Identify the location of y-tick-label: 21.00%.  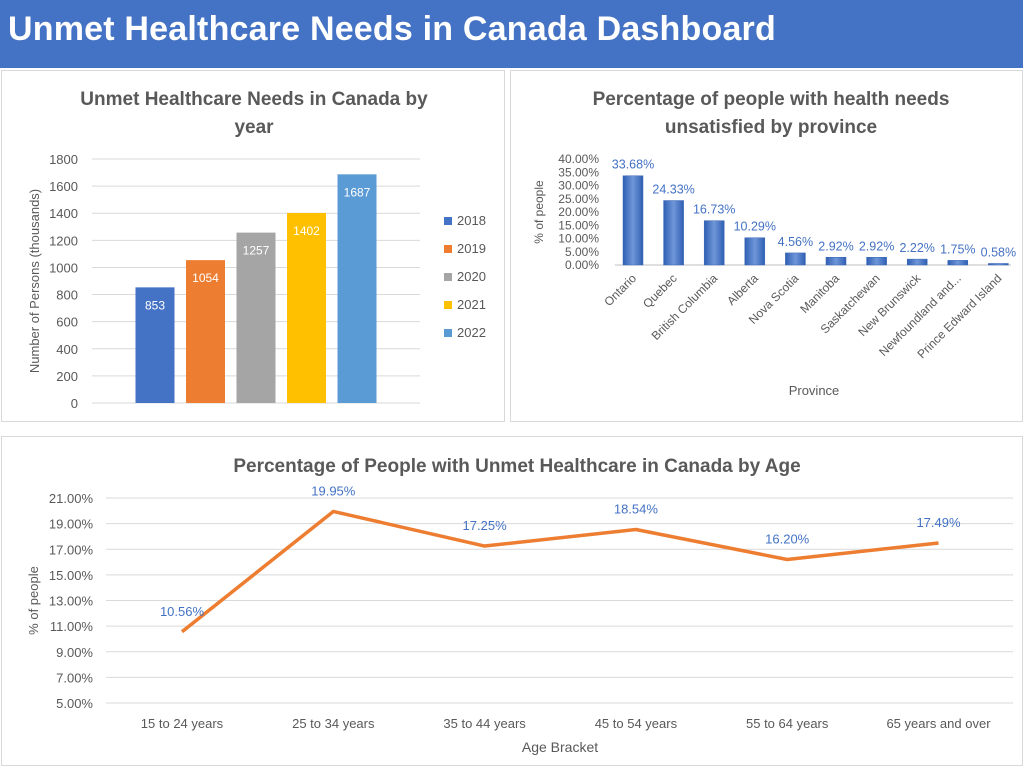
(71, 498).